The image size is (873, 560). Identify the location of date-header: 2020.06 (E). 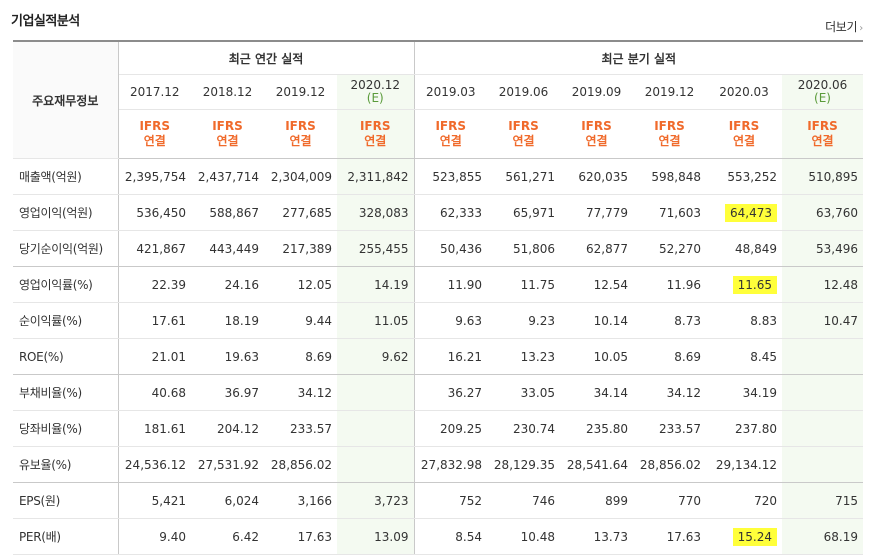
(822, 92).